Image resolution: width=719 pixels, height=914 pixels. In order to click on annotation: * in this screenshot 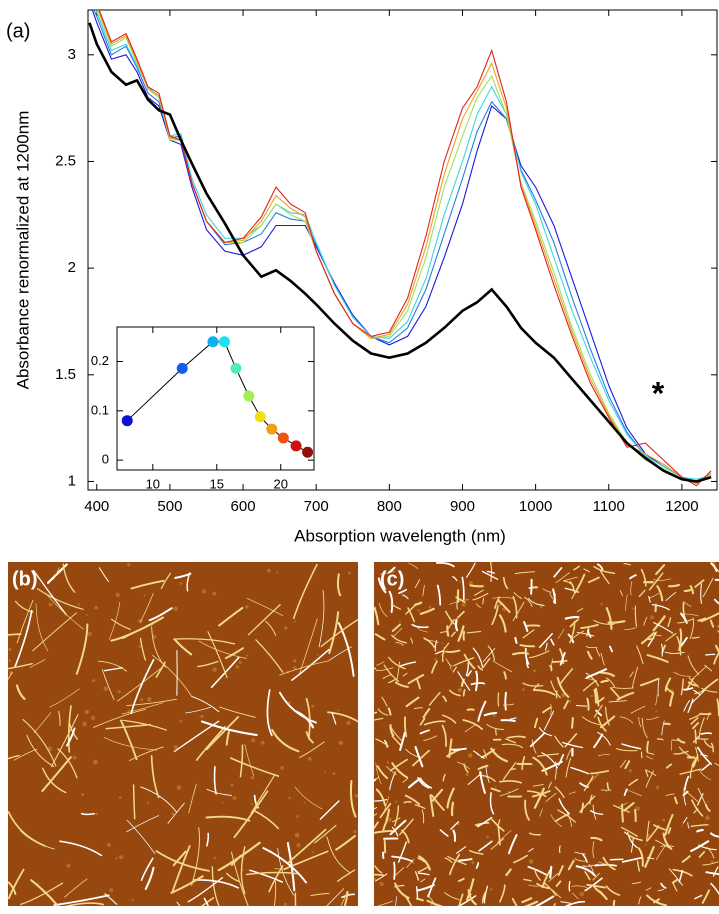, I will do `click(658, 393)`.